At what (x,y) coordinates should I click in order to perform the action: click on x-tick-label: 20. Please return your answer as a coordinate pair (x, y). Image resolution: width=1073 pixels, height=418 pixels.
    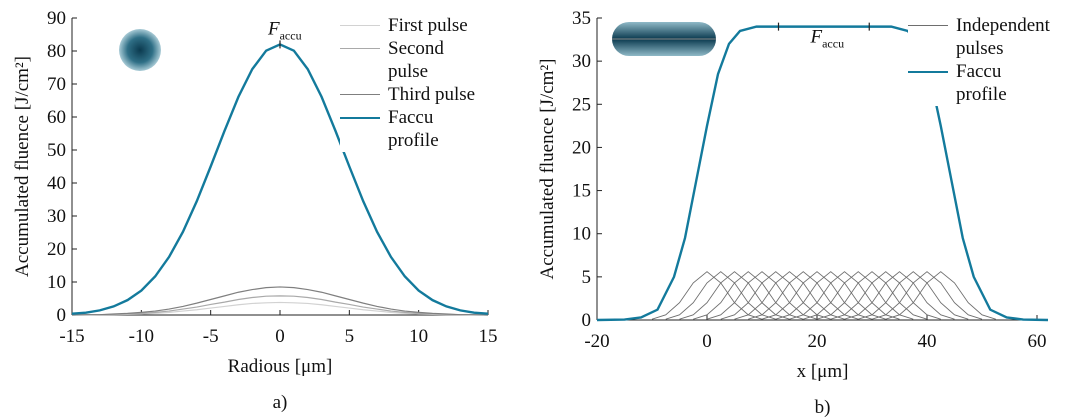
    Looking at the image, I should click on (817, 341).